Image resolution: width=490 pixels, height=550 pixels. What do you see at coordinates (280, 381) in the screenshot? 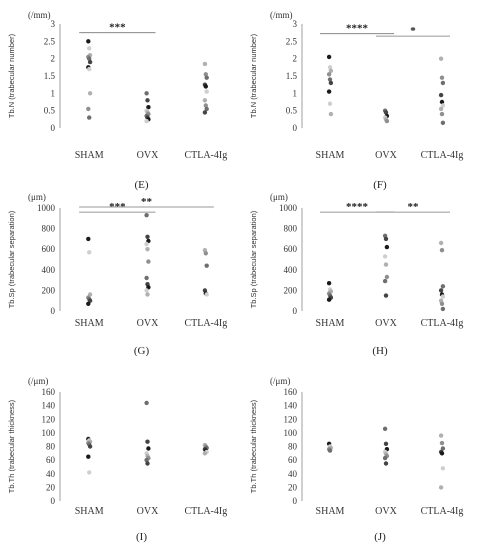
I see `y-unit-label: (/μm)` at bounding box center [280, 381].